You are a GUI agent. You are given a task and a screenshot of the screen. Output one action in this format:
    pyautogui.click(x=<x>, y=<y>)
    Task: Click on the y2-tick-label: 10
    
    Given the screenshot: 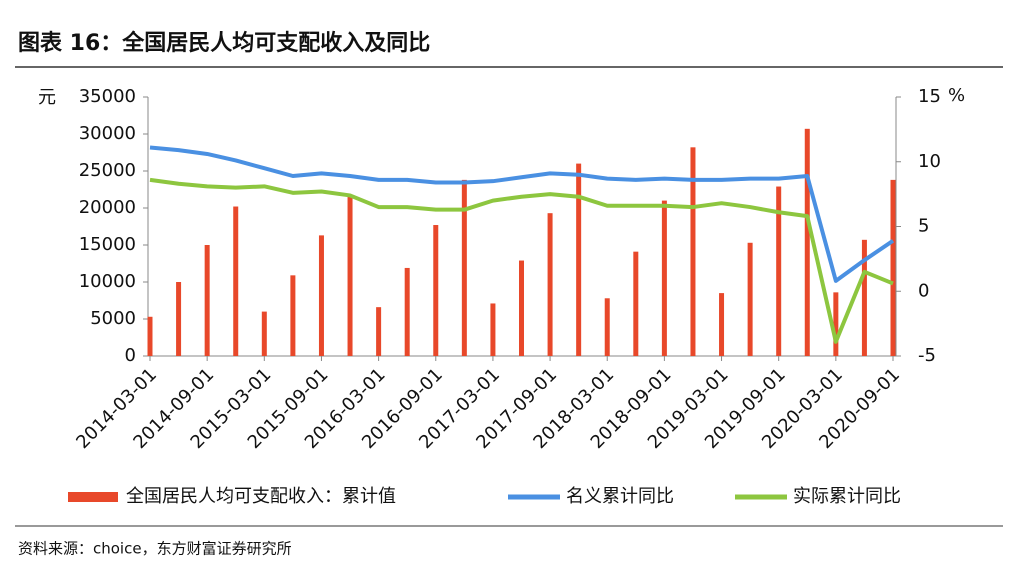 What is the action you would take?
    pyautogui.click(x=929, y=161)
    